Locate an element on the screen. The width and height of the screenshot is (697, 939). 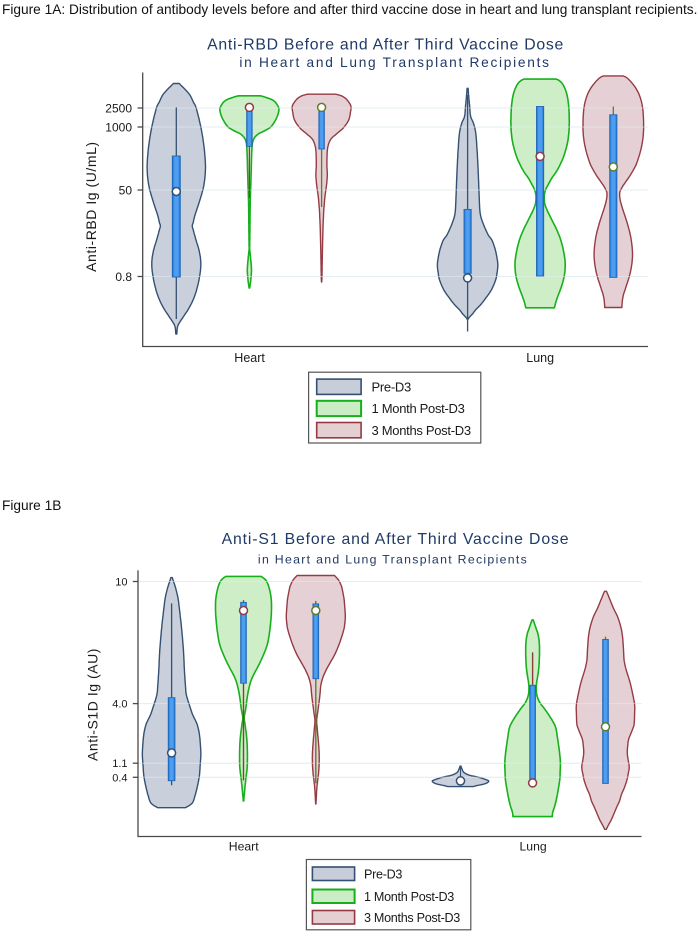
svg-text: Anti-S1D Ig (AU) is located at coordinates (93, 704).